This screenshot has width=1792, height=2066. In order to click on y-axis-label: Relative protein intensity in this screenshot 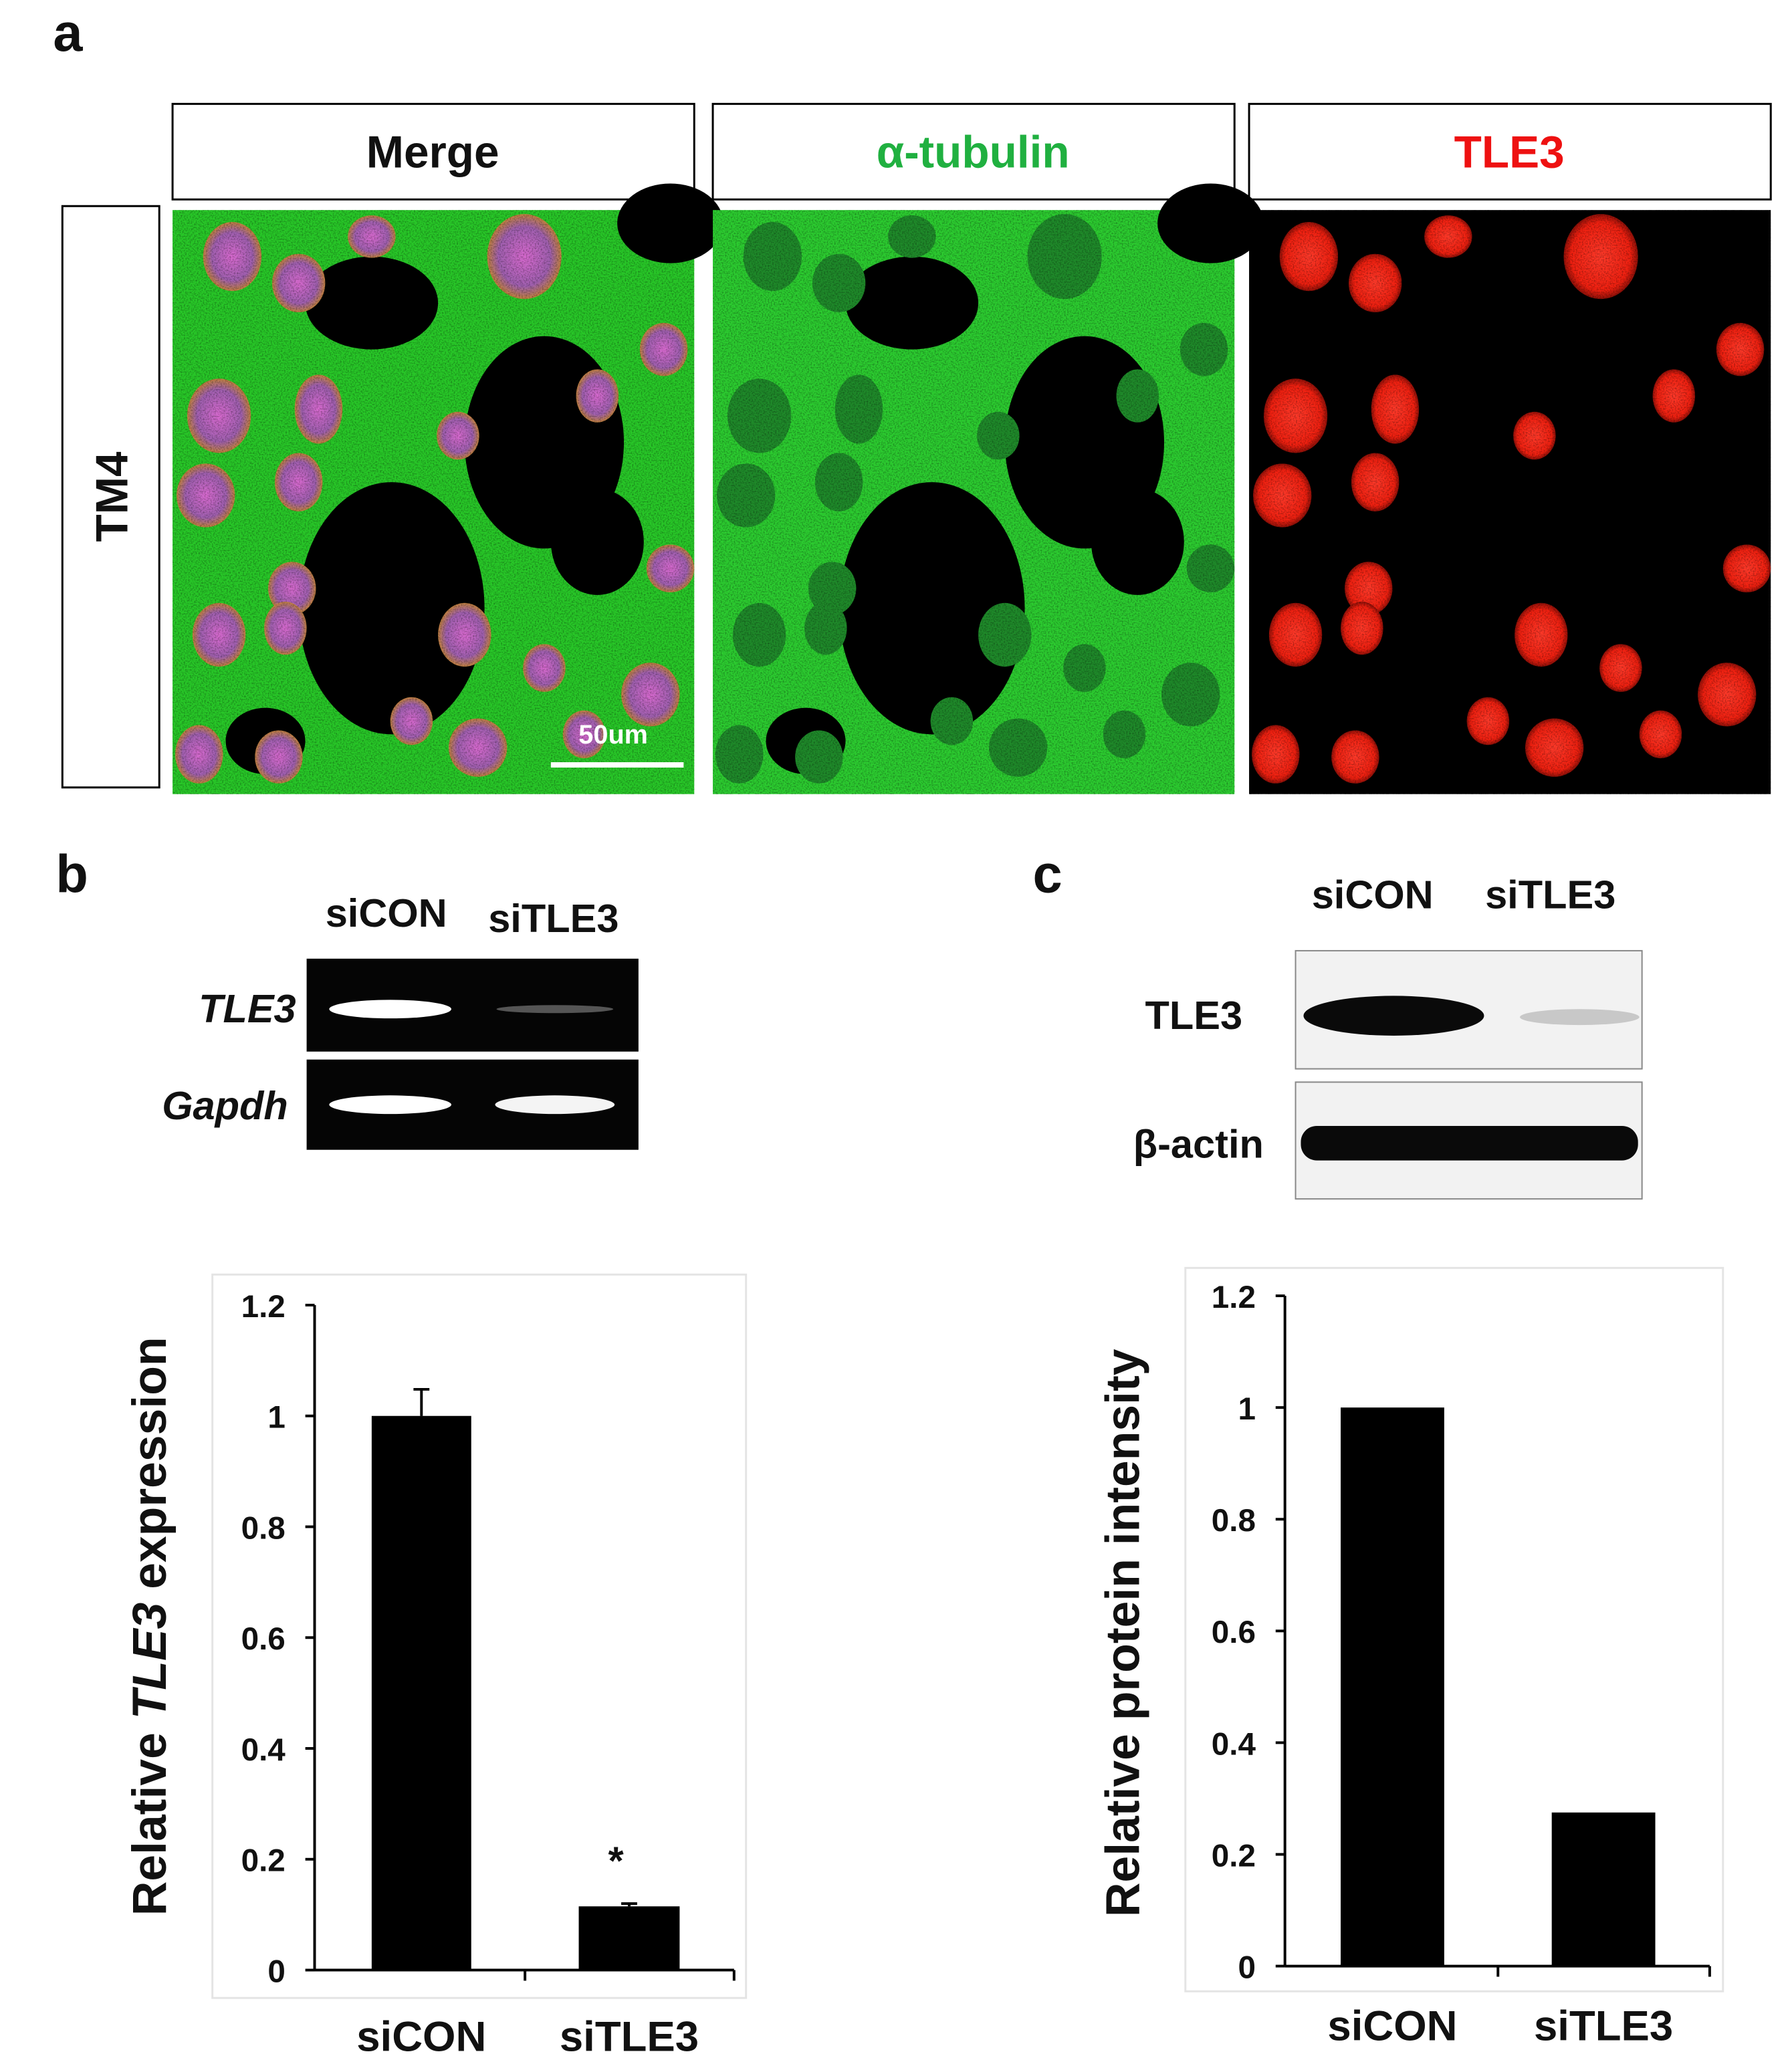, I will do `click(1122, 1633)`.